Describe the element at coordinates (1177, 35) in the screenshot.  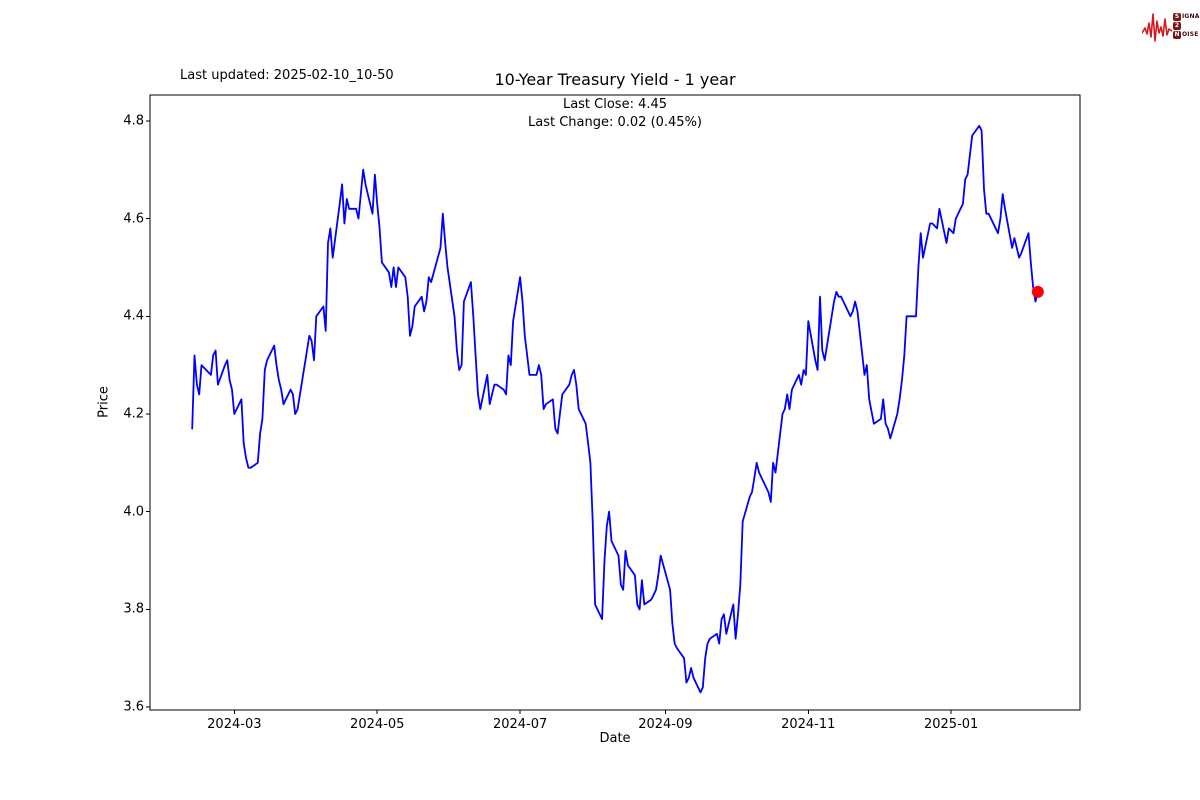
I see `logo-badge-n: N` at that location.